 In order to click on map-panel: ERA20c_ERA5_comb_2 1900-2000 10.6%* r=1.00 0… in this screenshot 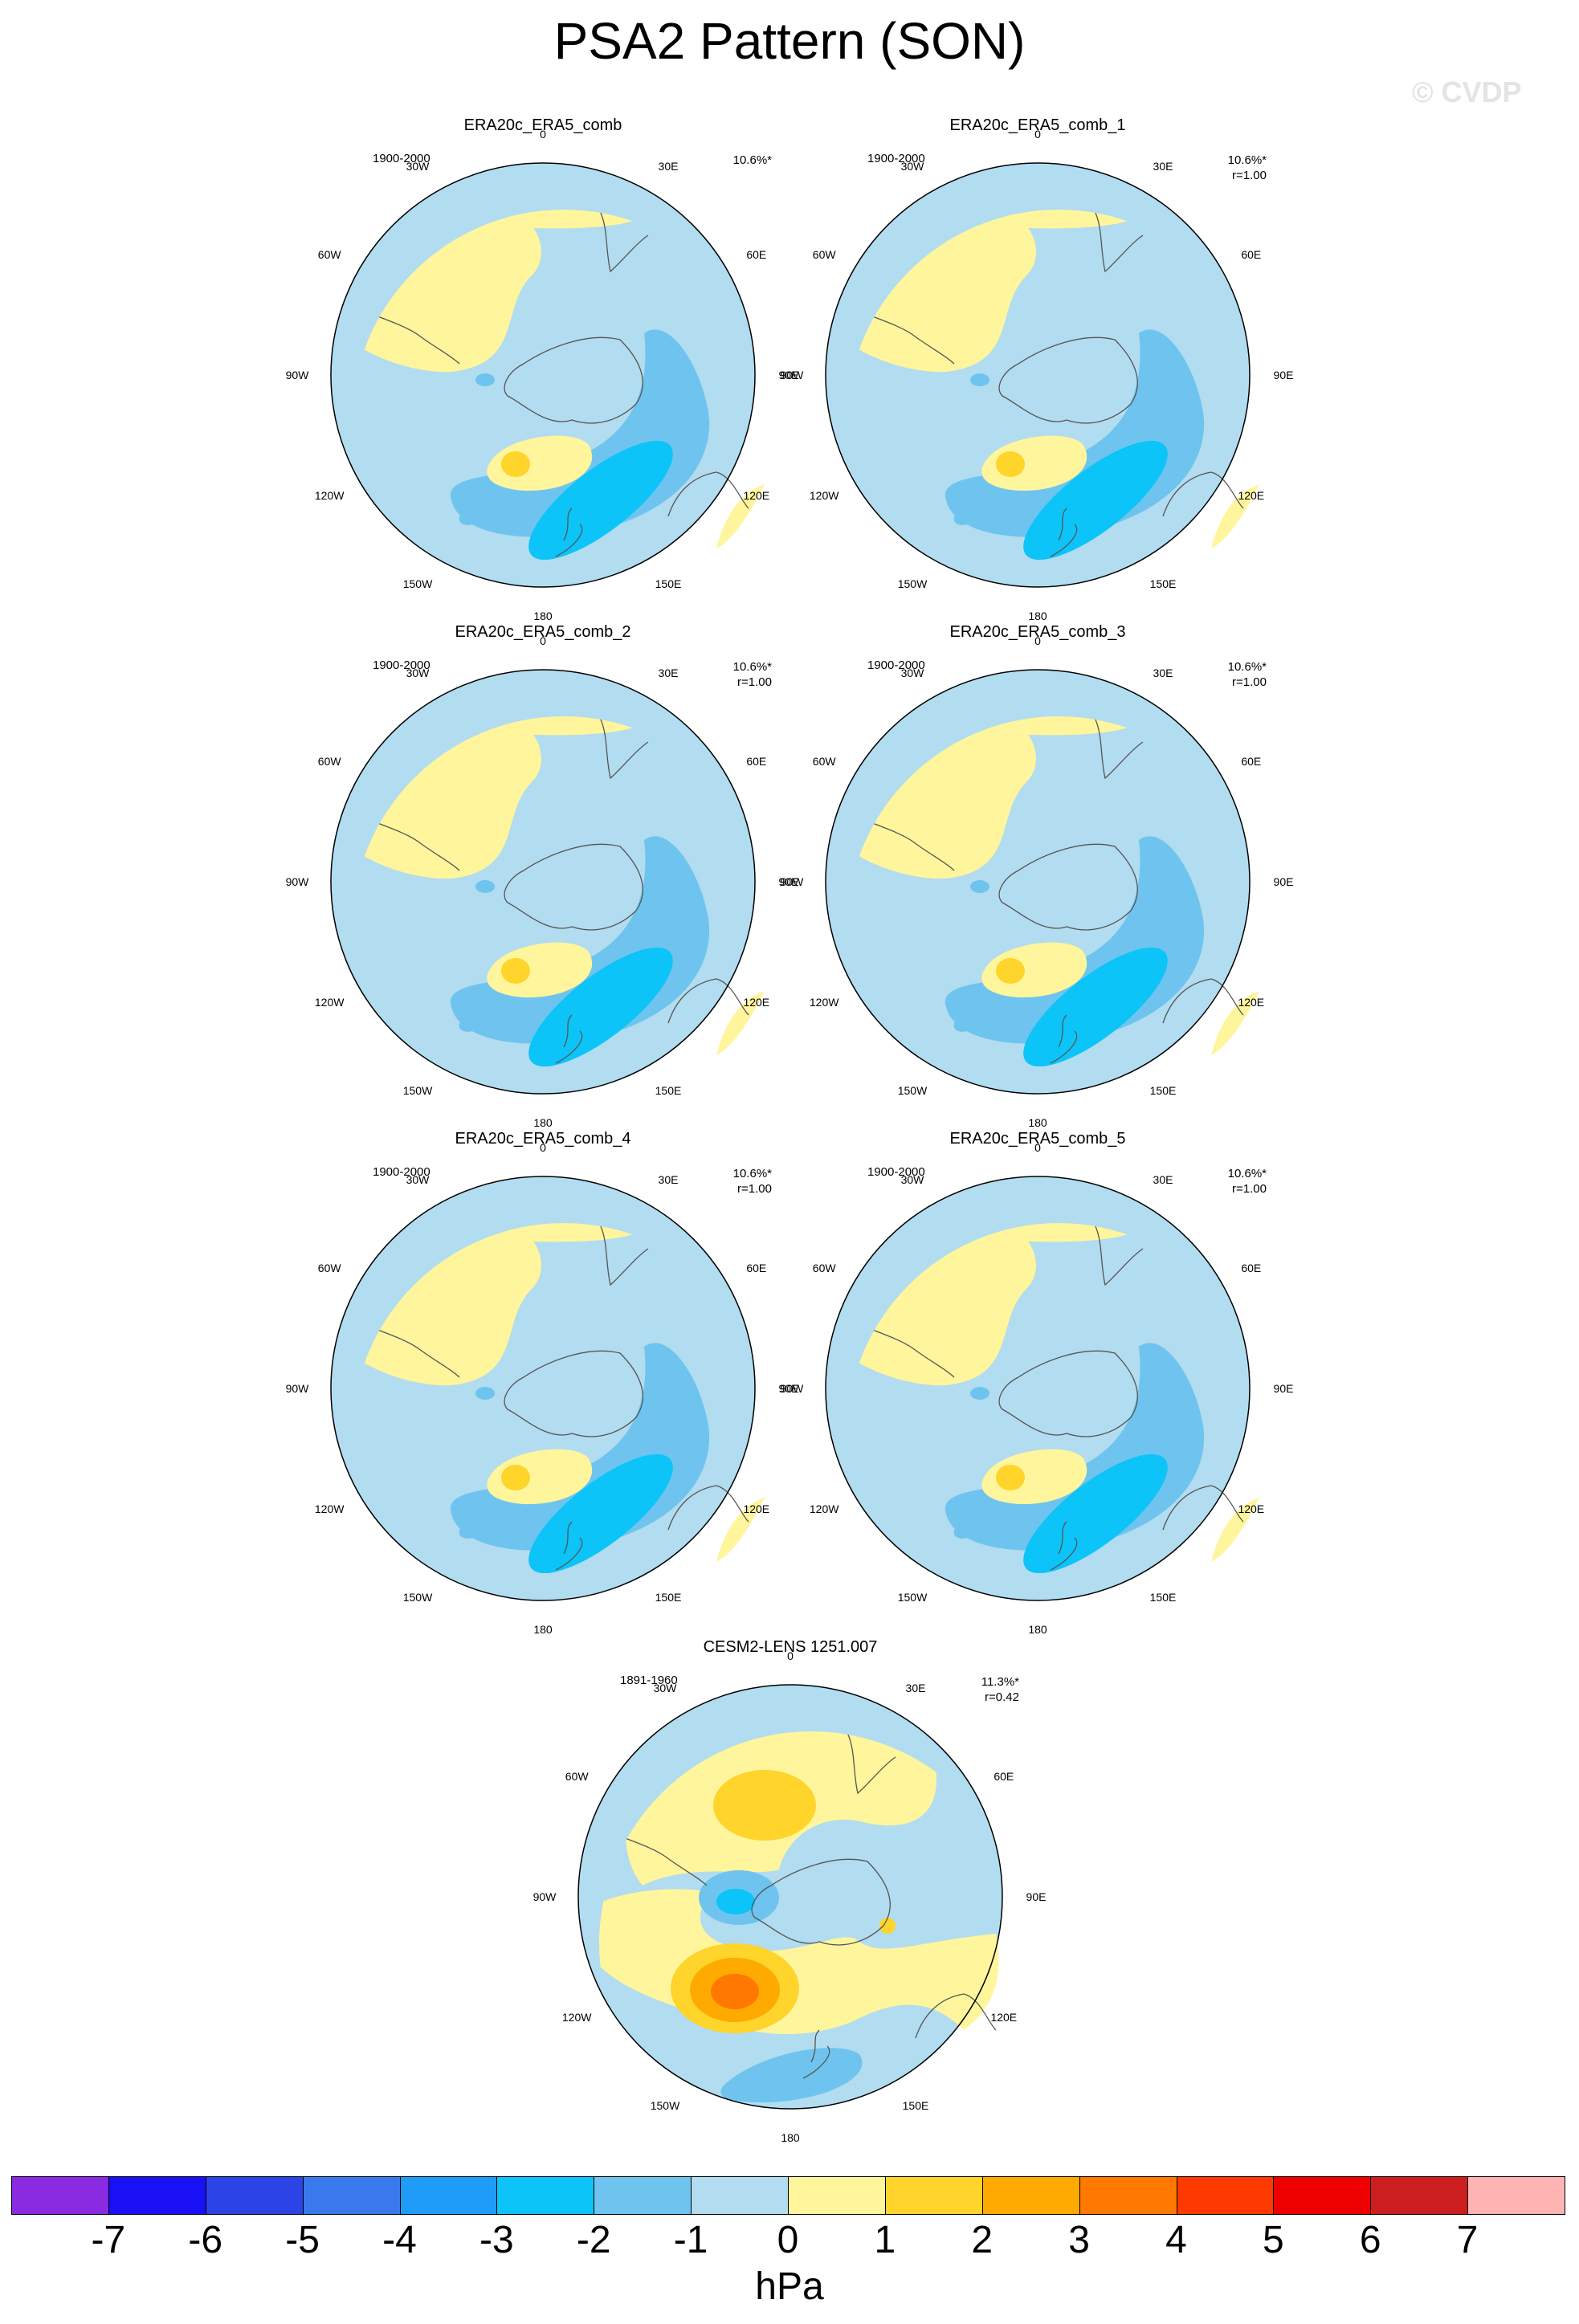, I will do `click(542, 876)`.